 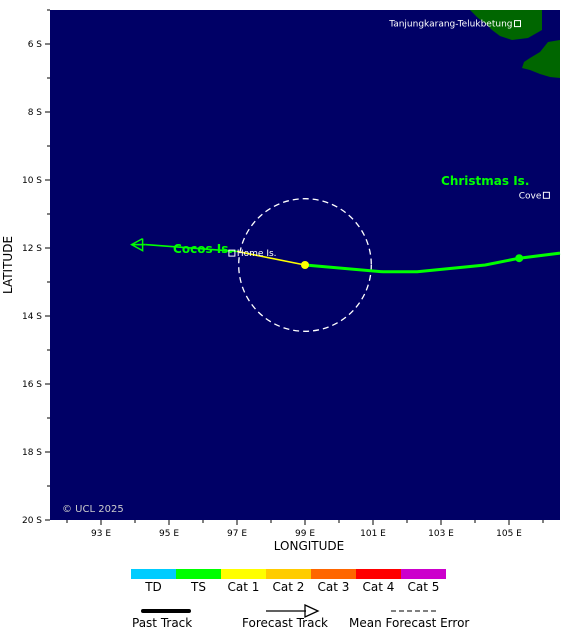 What do you see at coordinates (515, 44) in the screenshot?
I see `land-masses` at bounding box center [515, 44].